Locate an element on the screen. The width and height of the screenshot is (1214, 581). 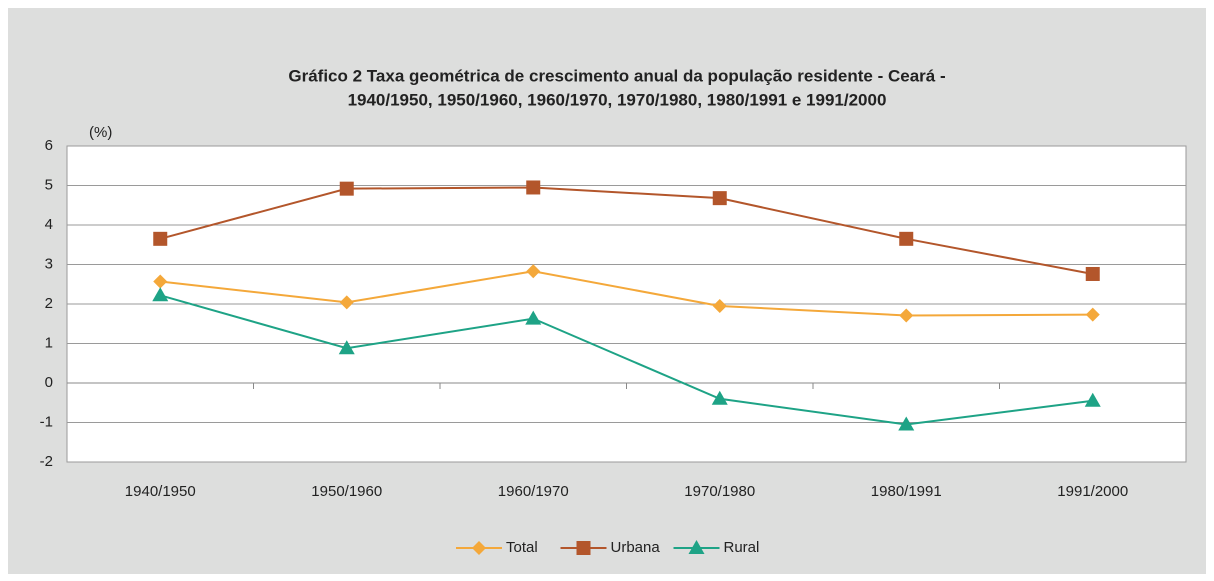
y-tick-label: 2 is located at coordinates (49, 303).